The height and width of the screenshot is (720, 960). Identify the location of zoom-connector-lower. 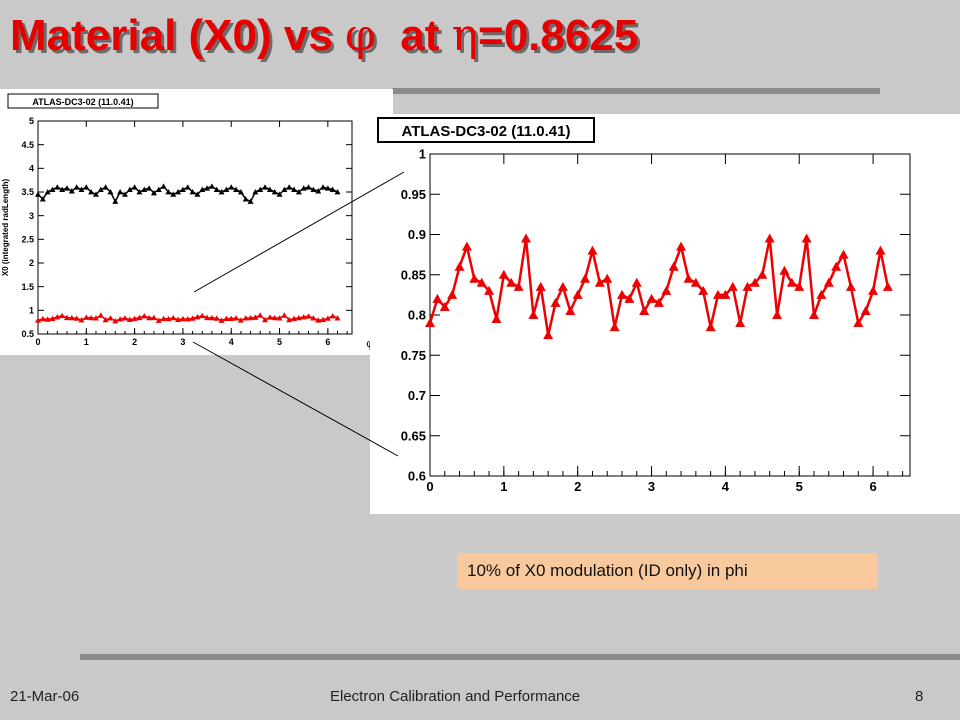
(295, 399).